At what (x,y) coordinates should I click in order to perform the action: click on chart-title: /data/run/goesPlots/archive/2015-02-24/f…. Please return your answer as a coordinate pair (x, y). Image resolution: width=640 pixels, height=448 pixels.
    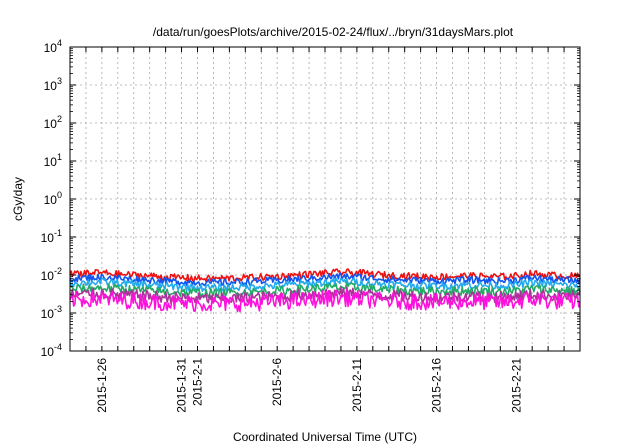
    Looking at the image, I should click on (333, 32).